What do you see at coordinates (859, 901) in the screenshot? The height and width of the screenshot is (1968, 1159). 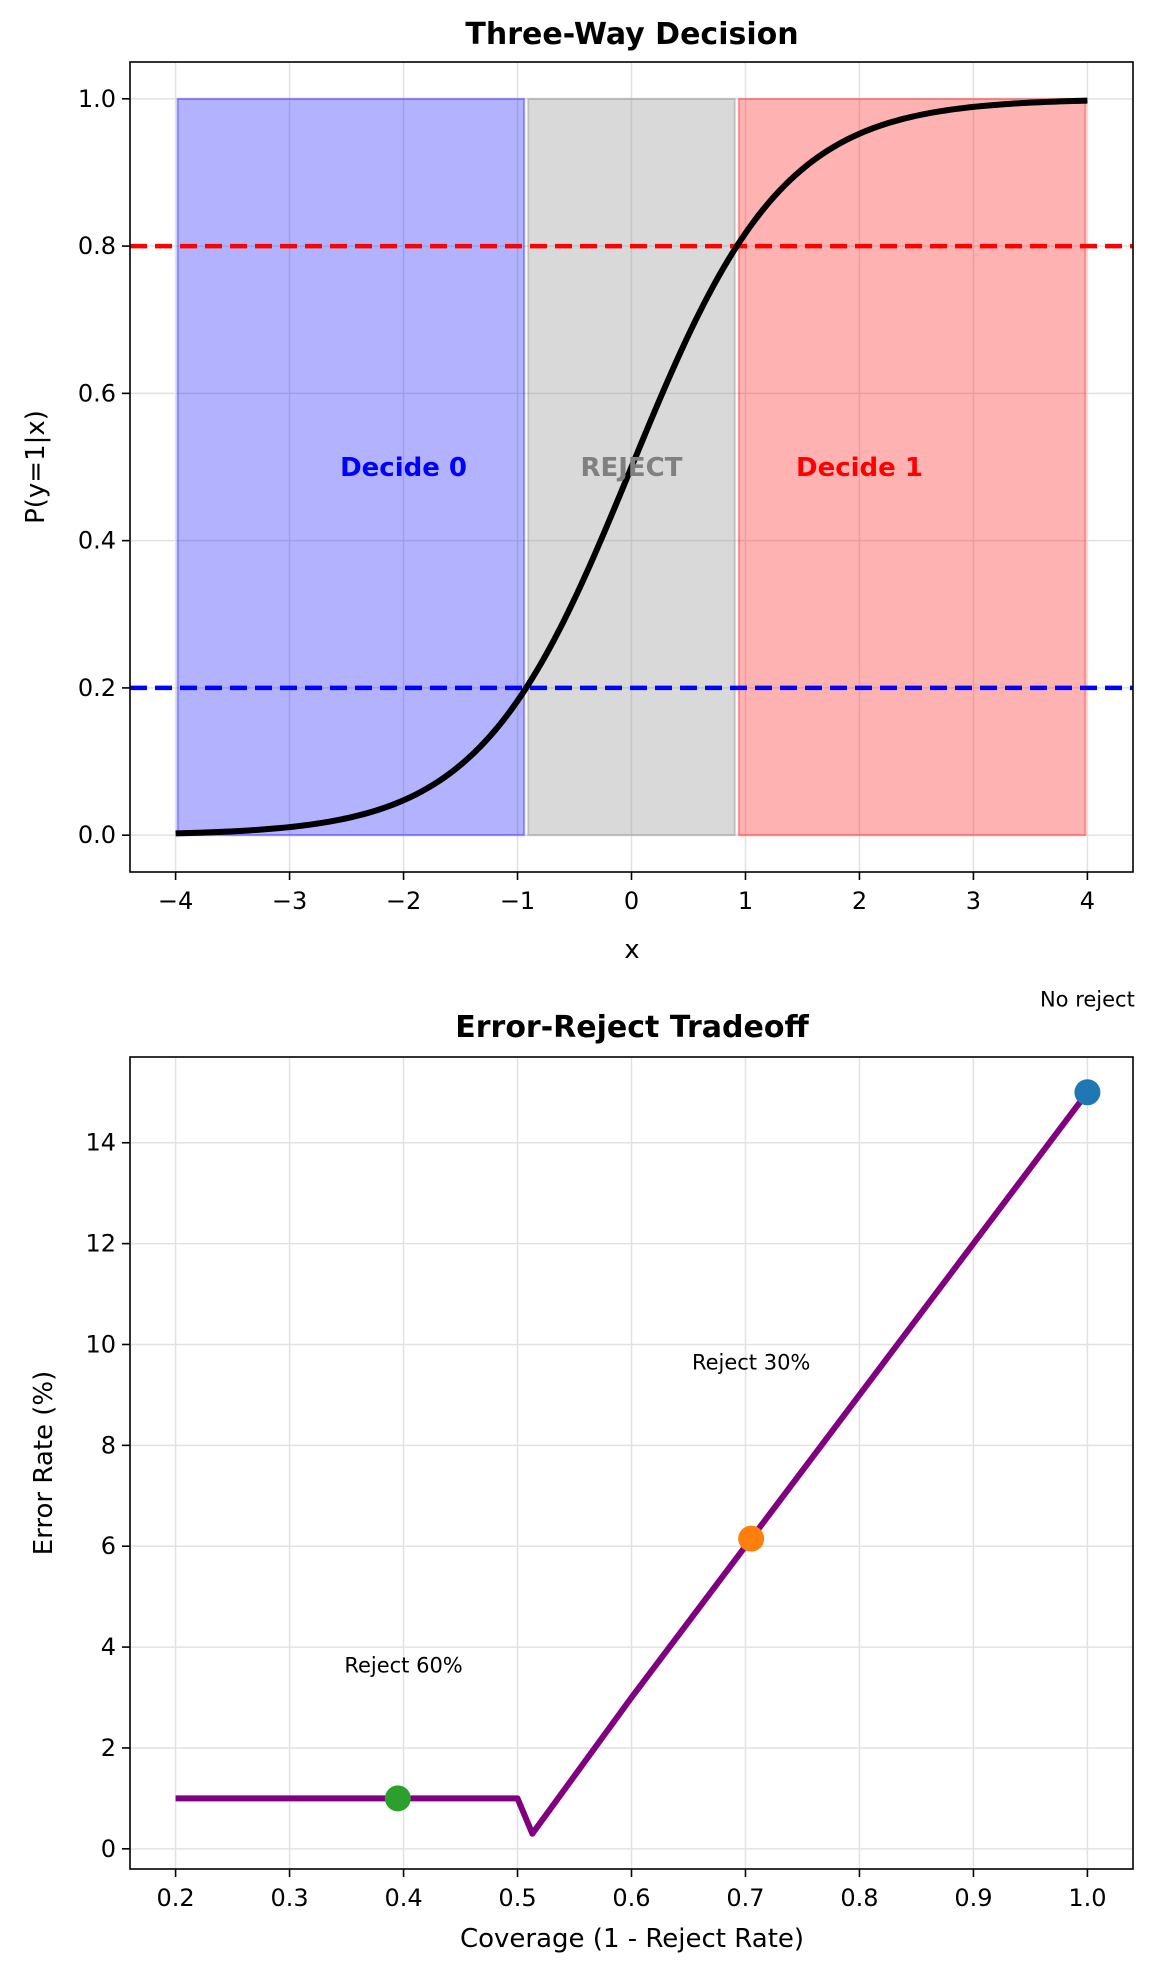 I see `x-tick-label: 2` at bounding box center [859, 901].